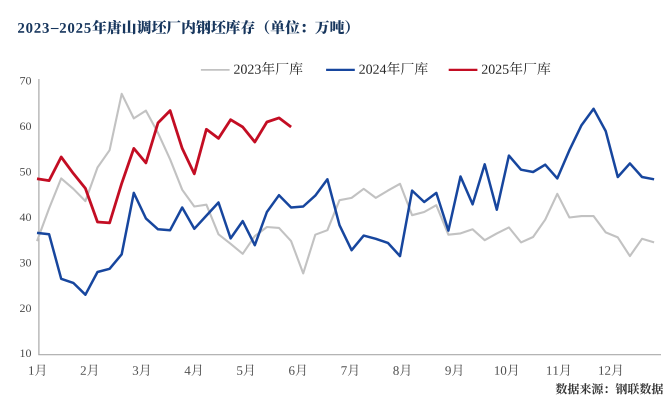  What do you see at coordinates (26, 81) in the screenshot?
I see `svg-text: 70` at bounding box center [26, 81].